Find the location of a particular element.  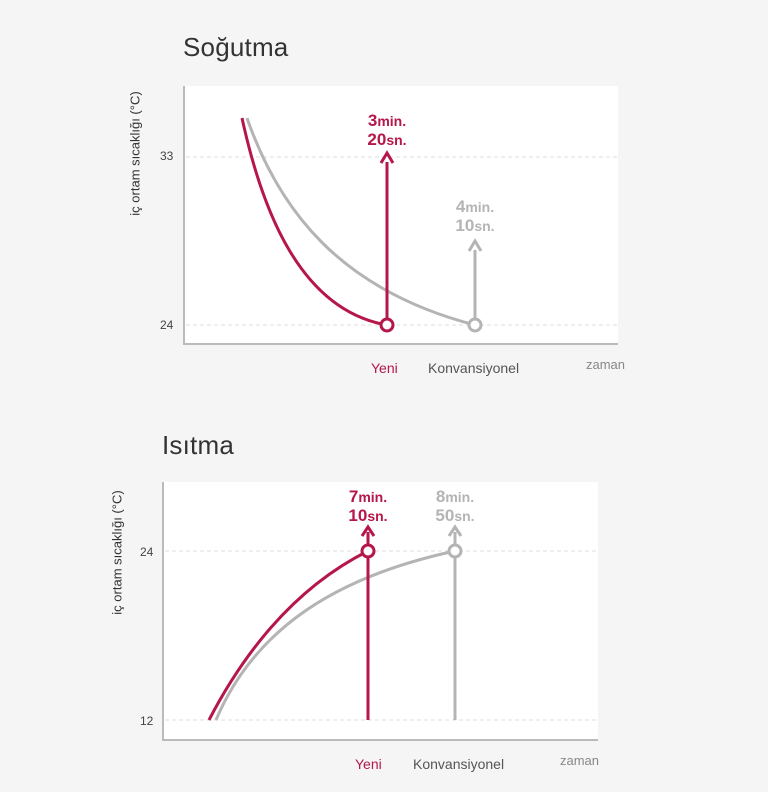

annotation-value: 3 is located at coordinates (372, 120).